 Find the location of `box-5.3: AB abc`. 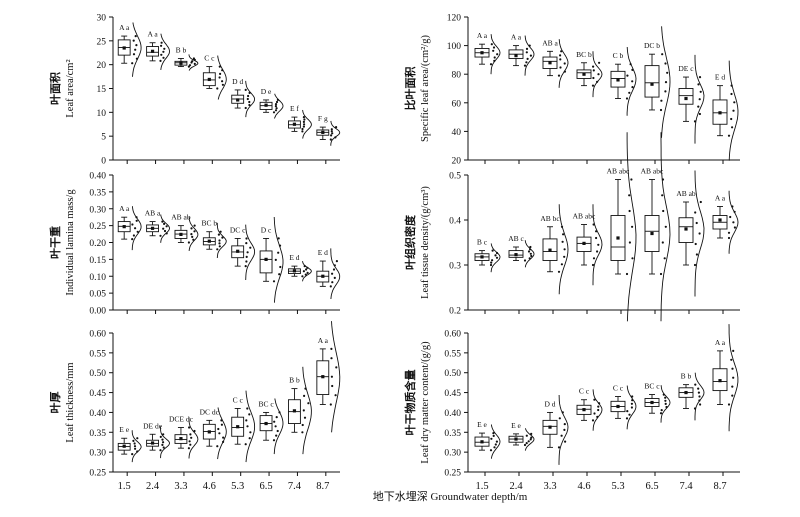

box-5.3: AB abc is located at coordinates (622, 227).